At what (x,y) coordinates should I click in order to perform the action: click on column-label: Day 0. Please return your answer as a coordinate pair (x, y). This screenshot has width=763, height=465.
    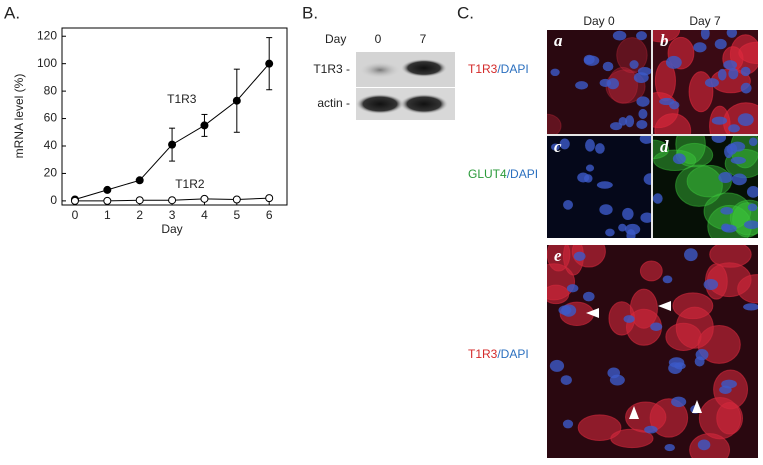
    Looking at the image, I should click on (599, 21).